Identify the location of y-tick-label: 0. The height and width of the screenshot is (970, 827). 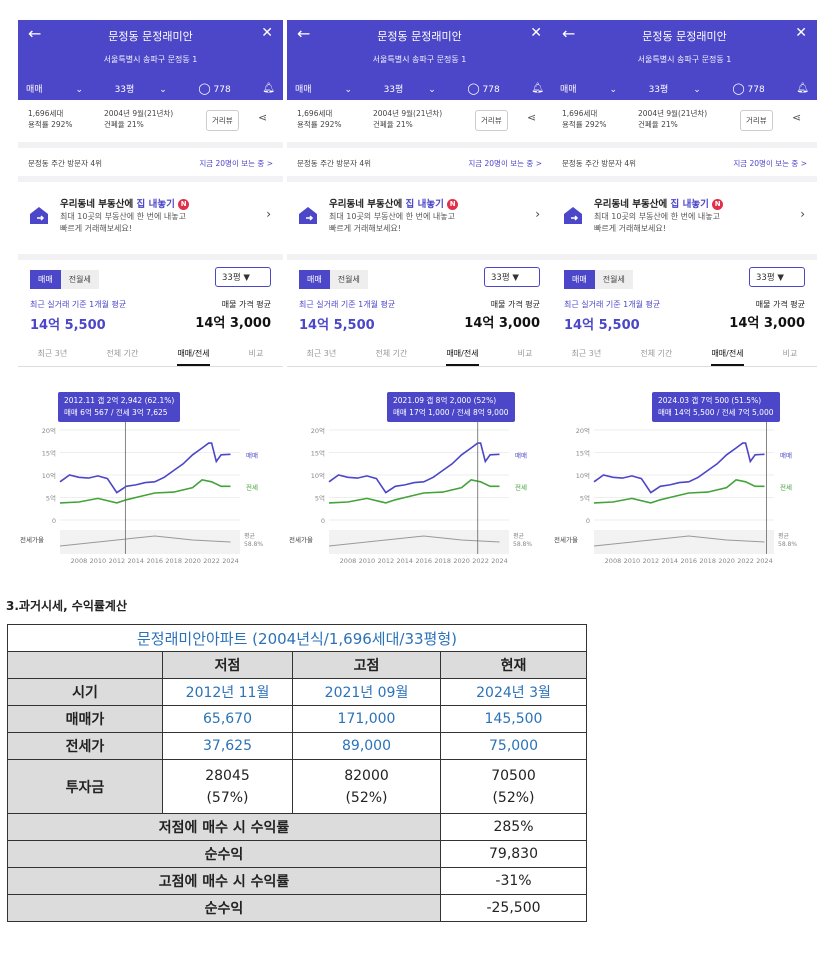
(54, 521).